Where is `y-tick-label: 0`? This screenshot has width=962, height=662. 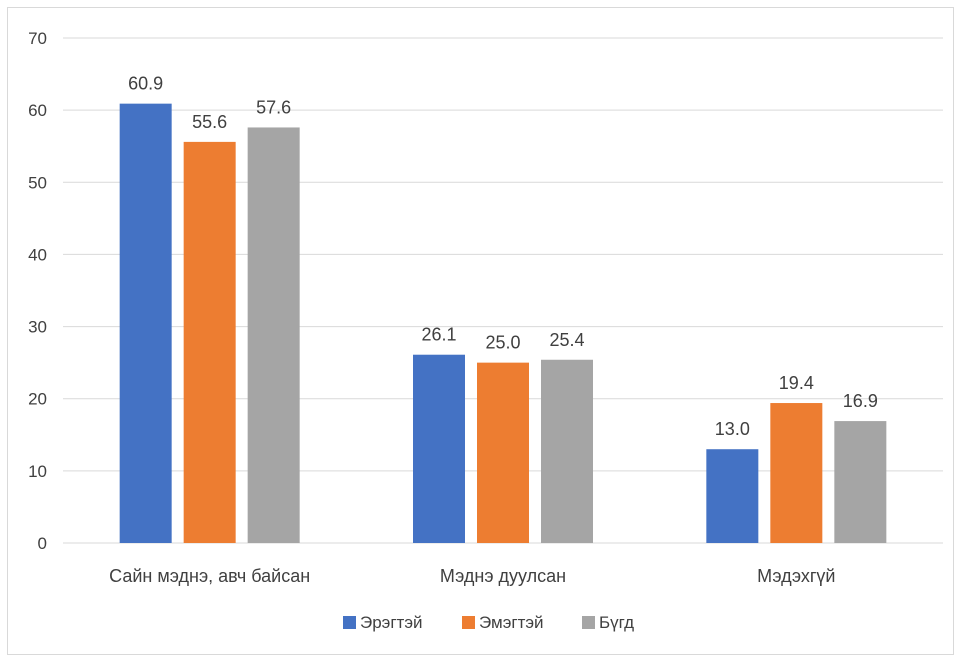
y-tick-label: 0 is located at coordinates (42, 543).